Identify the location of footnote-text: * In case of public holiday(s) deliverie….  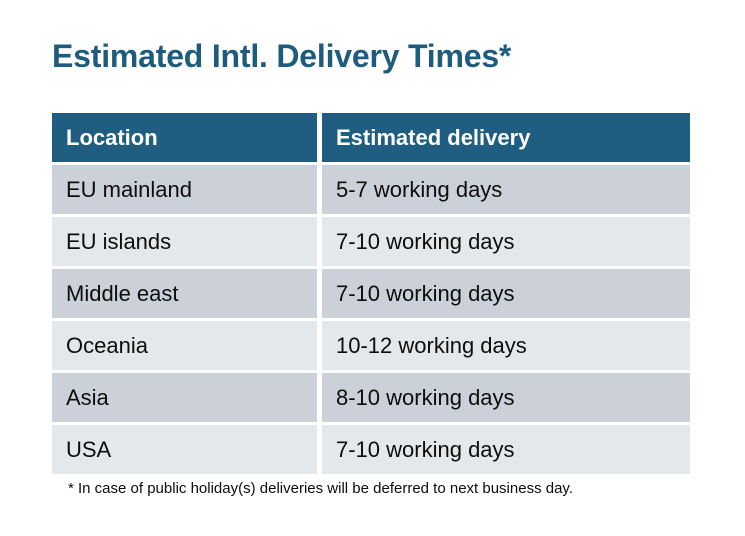
(320, 488).